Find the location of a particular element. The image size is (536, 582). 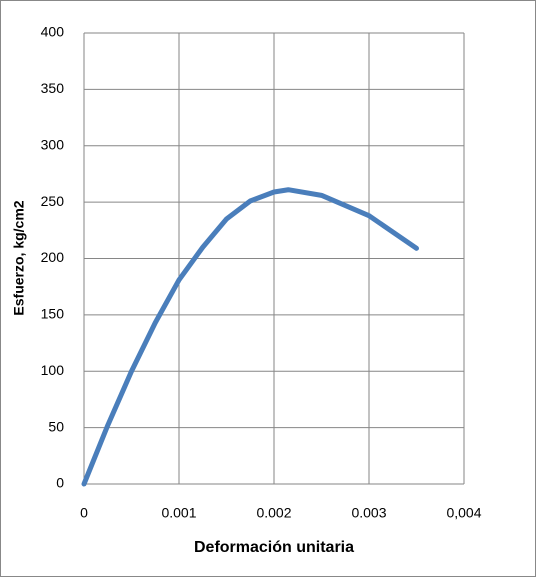

y-tick-label: 250 is located at coordinates (53, 201).